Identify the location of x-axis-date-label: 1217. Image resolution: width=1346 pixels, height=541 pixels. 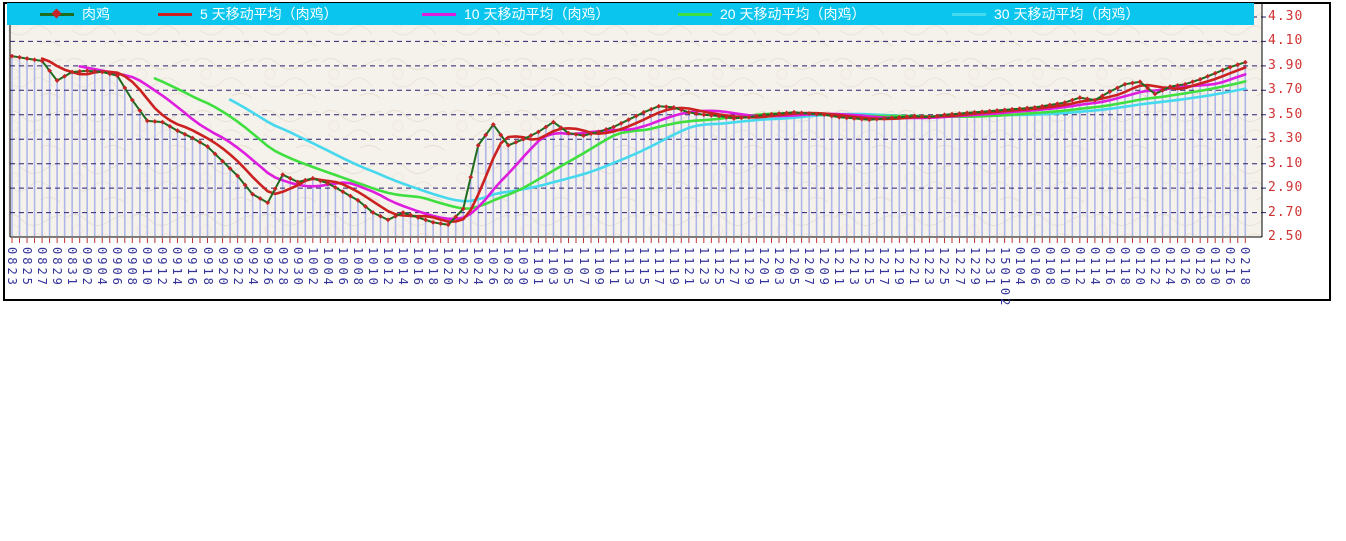
(884, 267).